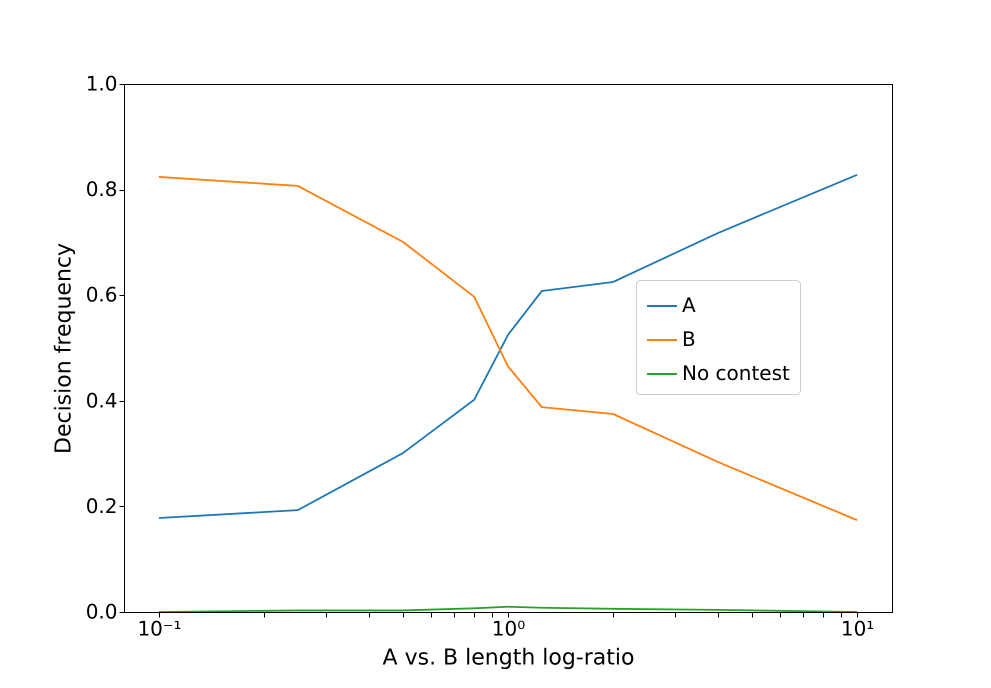 The height and width of the screenshot is (688, 991). What do you see at coordinates (857, 628) in the screenshot?
I see `x-tick-label: 10¹` at bounding box center [857, 628].